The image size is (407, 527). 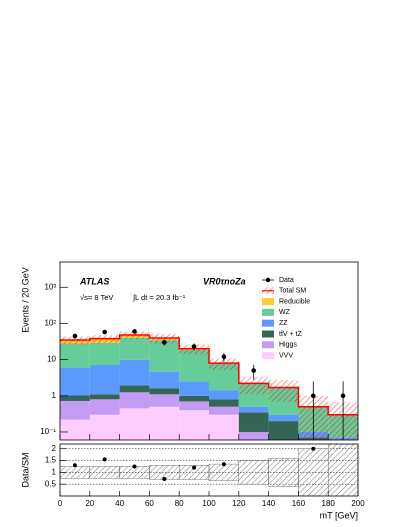 What do you see at coordinates (283, 323) in the screenshot?
I see `legend-label: ZZ` at bounding box center [283, 323].